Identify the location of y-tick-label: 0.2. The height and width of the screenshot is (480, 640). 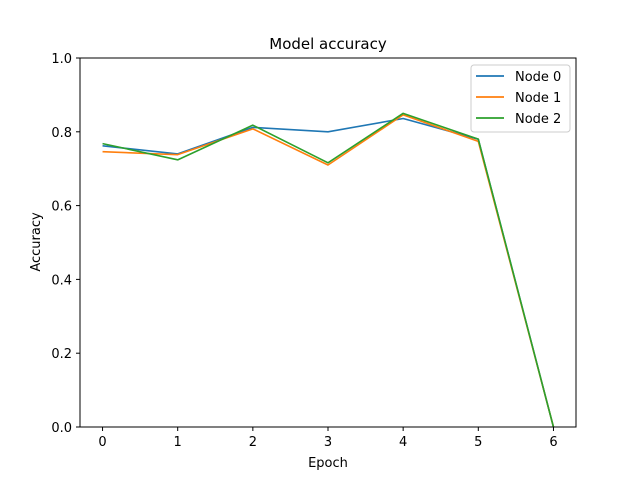
(61, 354).